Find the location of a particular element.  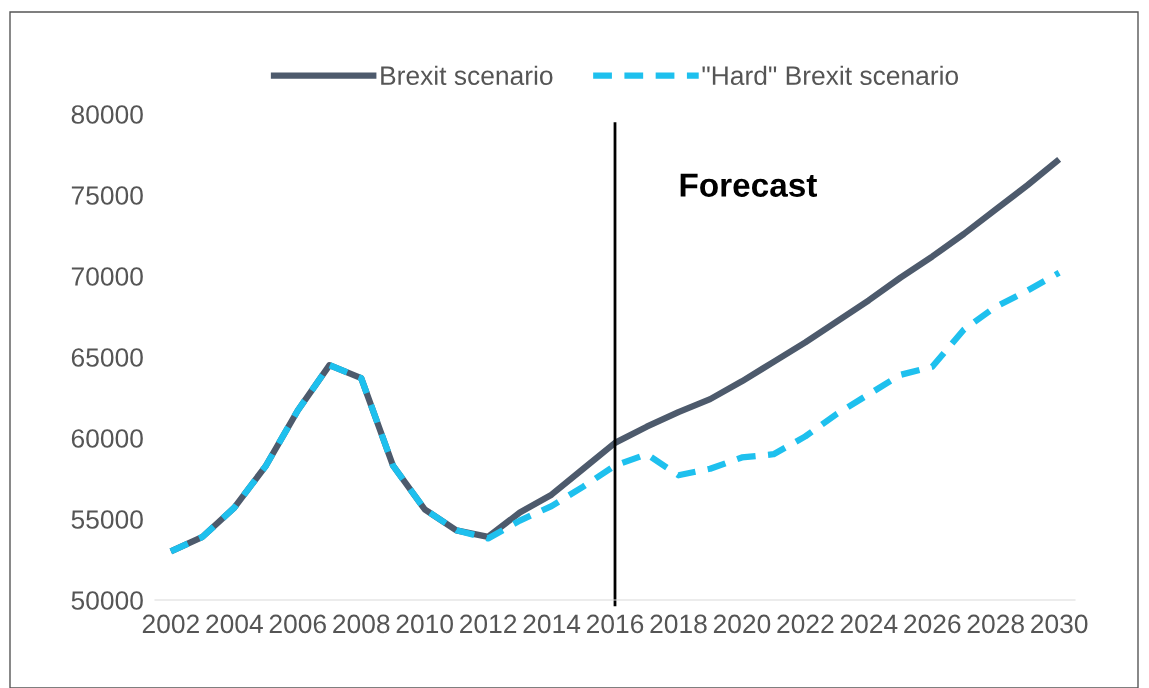

y-tick-label: 60000 is located at coordinates (107, 438).